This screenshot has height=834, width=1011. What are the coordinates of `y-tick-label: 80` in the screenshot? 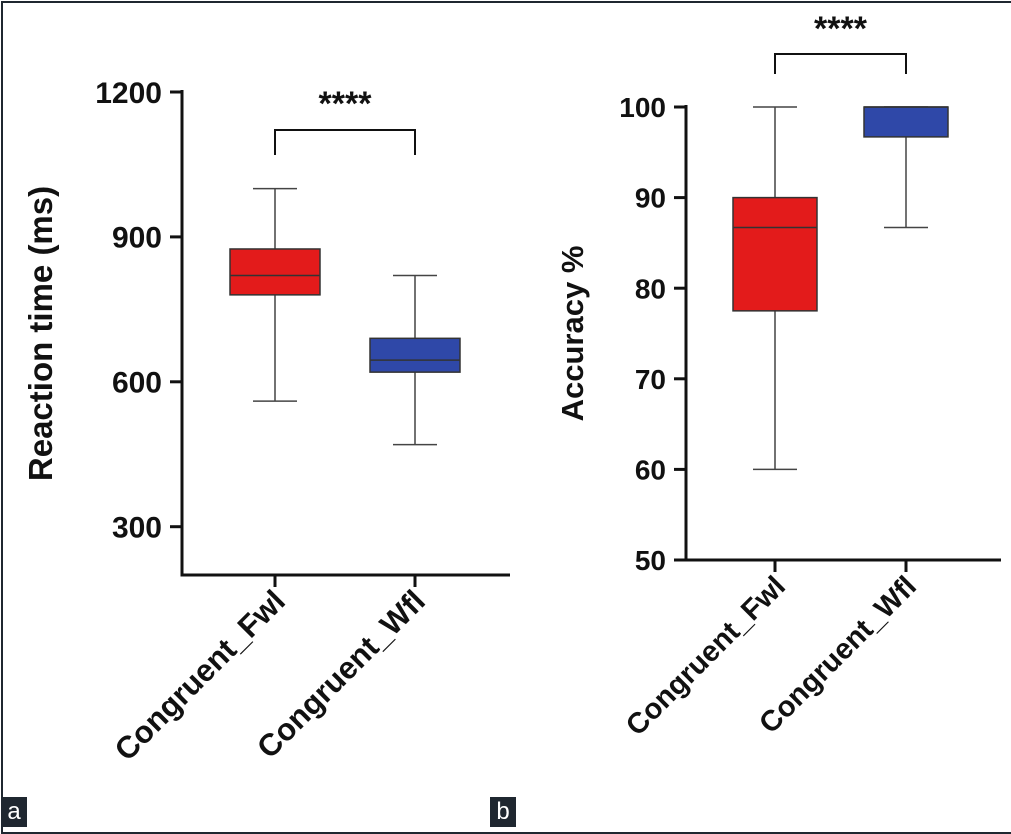 It's located at (650, 288).